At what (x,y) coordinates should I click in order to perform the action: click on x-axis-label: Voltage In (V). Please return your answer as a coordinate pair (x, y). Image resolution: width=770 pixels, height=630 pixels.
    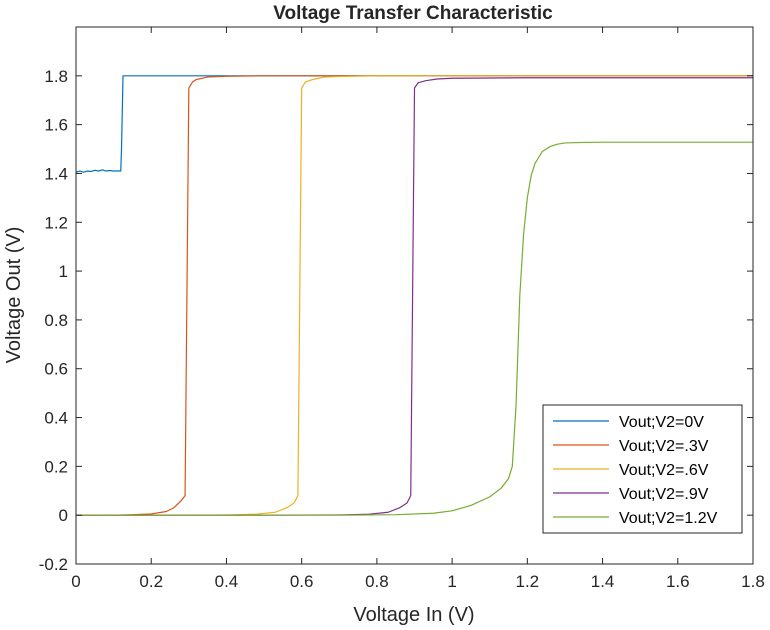
    Looking at the image, I should click on (413, 615).